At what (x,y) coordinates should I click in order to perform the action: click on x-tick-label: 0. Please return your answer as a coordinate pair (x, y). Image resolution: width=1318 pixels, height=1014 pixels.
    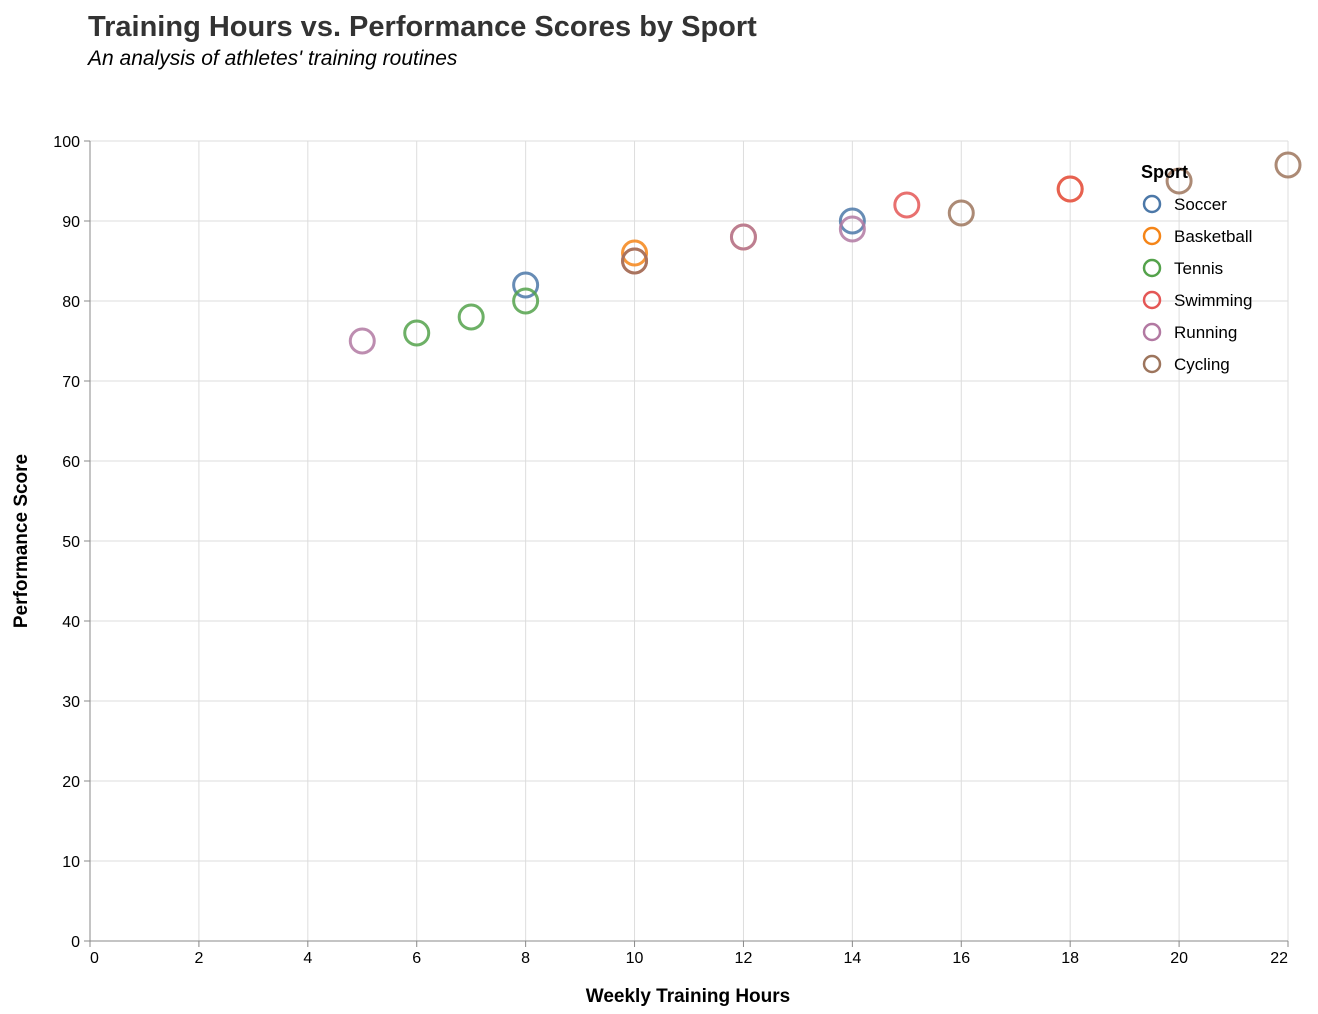
    Looking at the image, I should click on (94, 958).